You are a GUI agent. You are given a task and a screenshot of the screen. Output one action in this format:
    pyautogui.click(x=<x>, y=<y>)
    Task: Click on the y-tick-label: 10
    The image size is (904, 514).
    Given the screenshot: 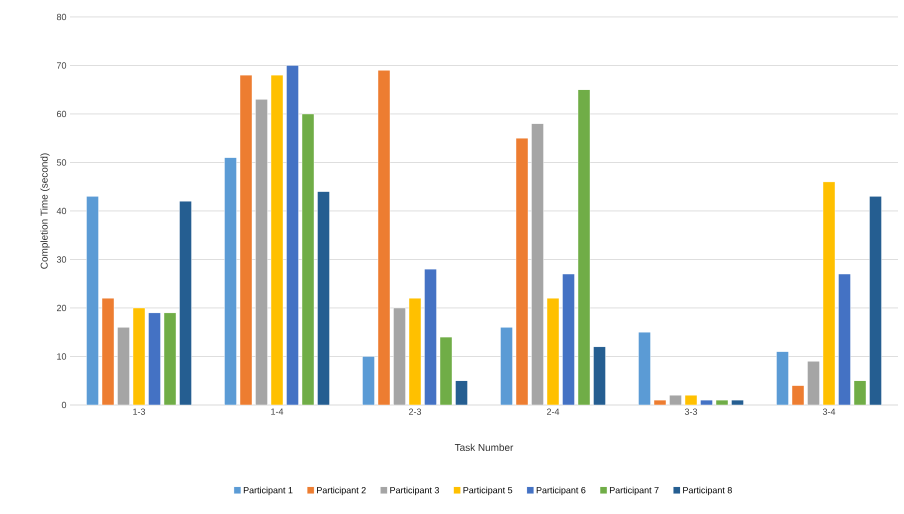 What is the action you would take?
    pyautogui.click(x=61, y=356)
    